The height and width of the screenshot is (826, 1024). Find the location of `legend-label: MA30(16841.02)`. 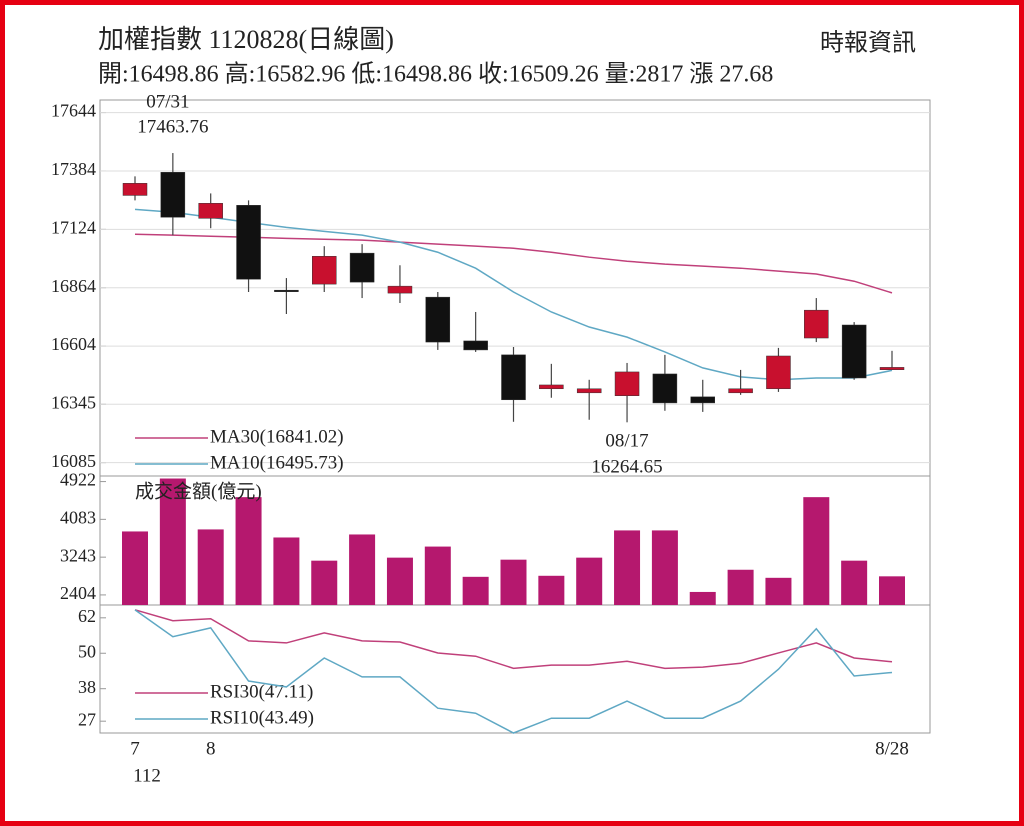

legend-label: MA30(16841.02) is located at coordinates (277, 436).